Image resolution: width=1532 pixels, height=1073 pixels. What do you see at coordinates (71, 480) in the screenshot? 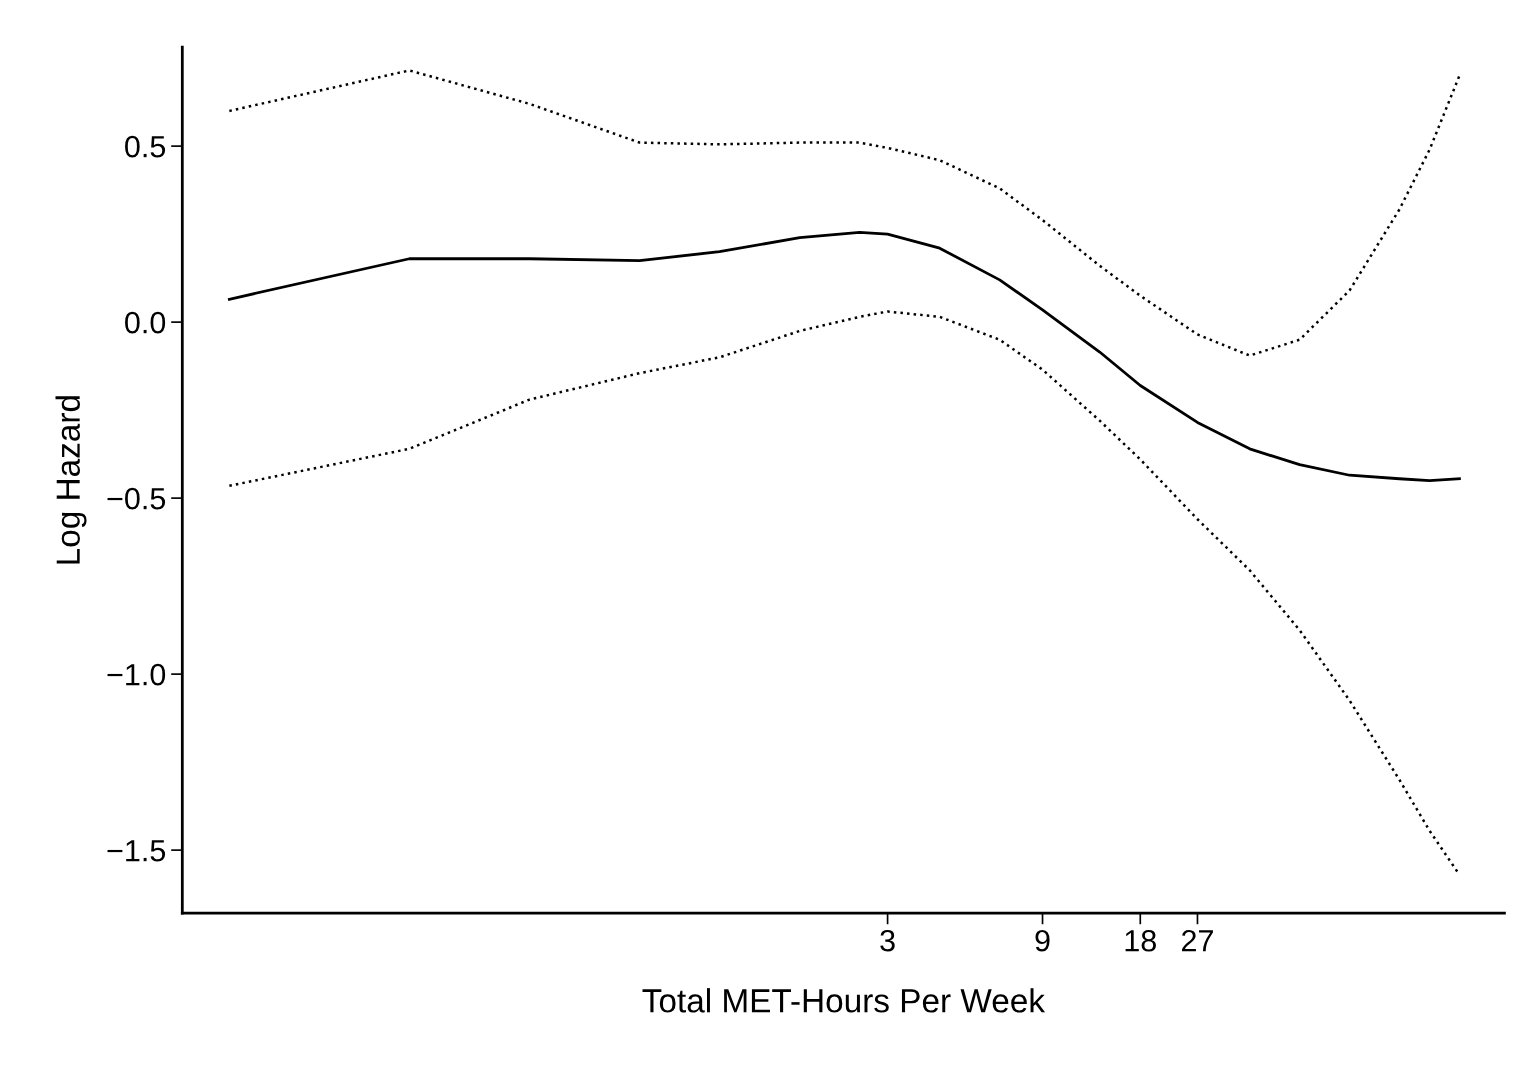
I see `y-axis-title: Log Hazard` at bounding box center [71, 480].